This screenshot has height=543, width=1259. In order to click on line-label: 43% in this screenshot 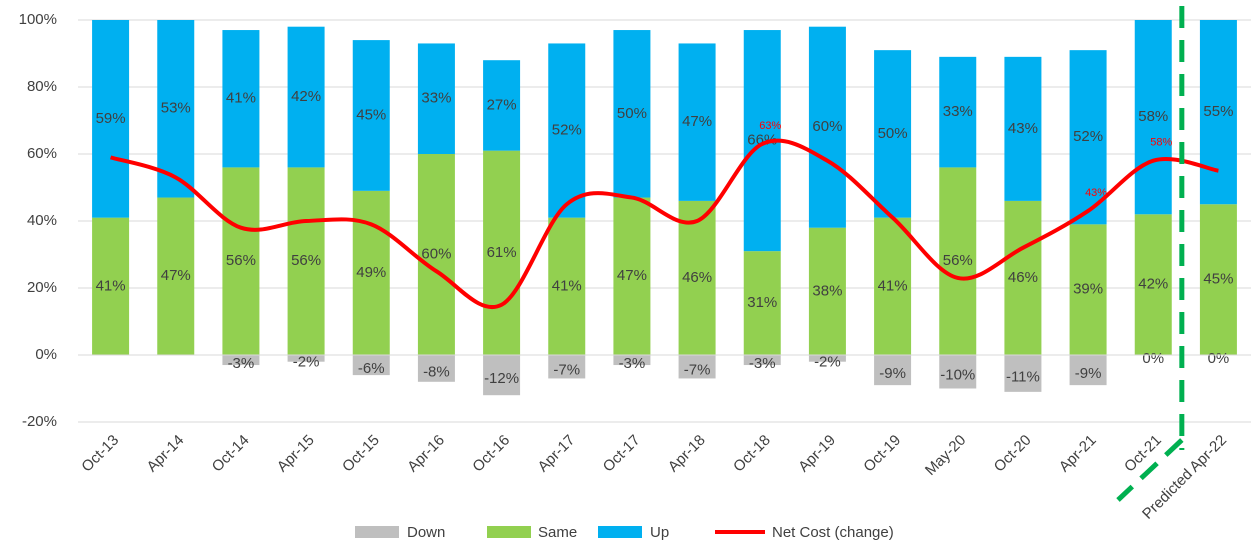, I will do `click(1096, 193)`.